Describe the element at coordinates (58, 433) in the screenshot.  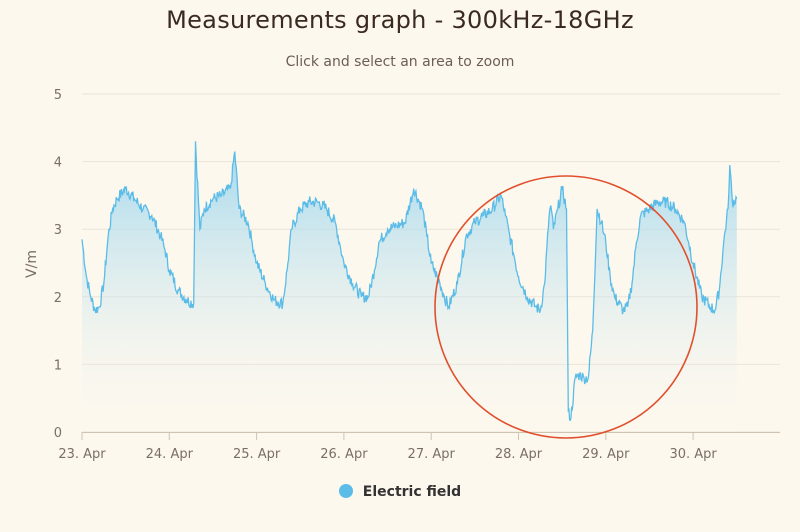
I see `y-tick-label: 0` at that location.